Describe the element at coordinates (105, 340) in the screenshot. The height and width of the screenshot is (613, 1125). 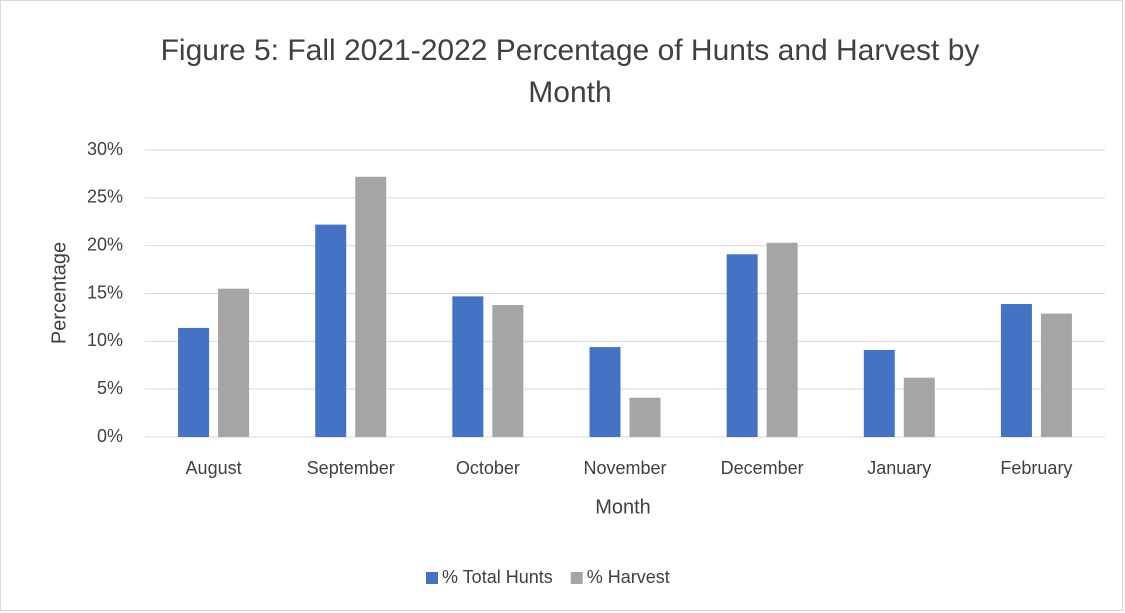
I see `y-tick-label: 10%` at that location.